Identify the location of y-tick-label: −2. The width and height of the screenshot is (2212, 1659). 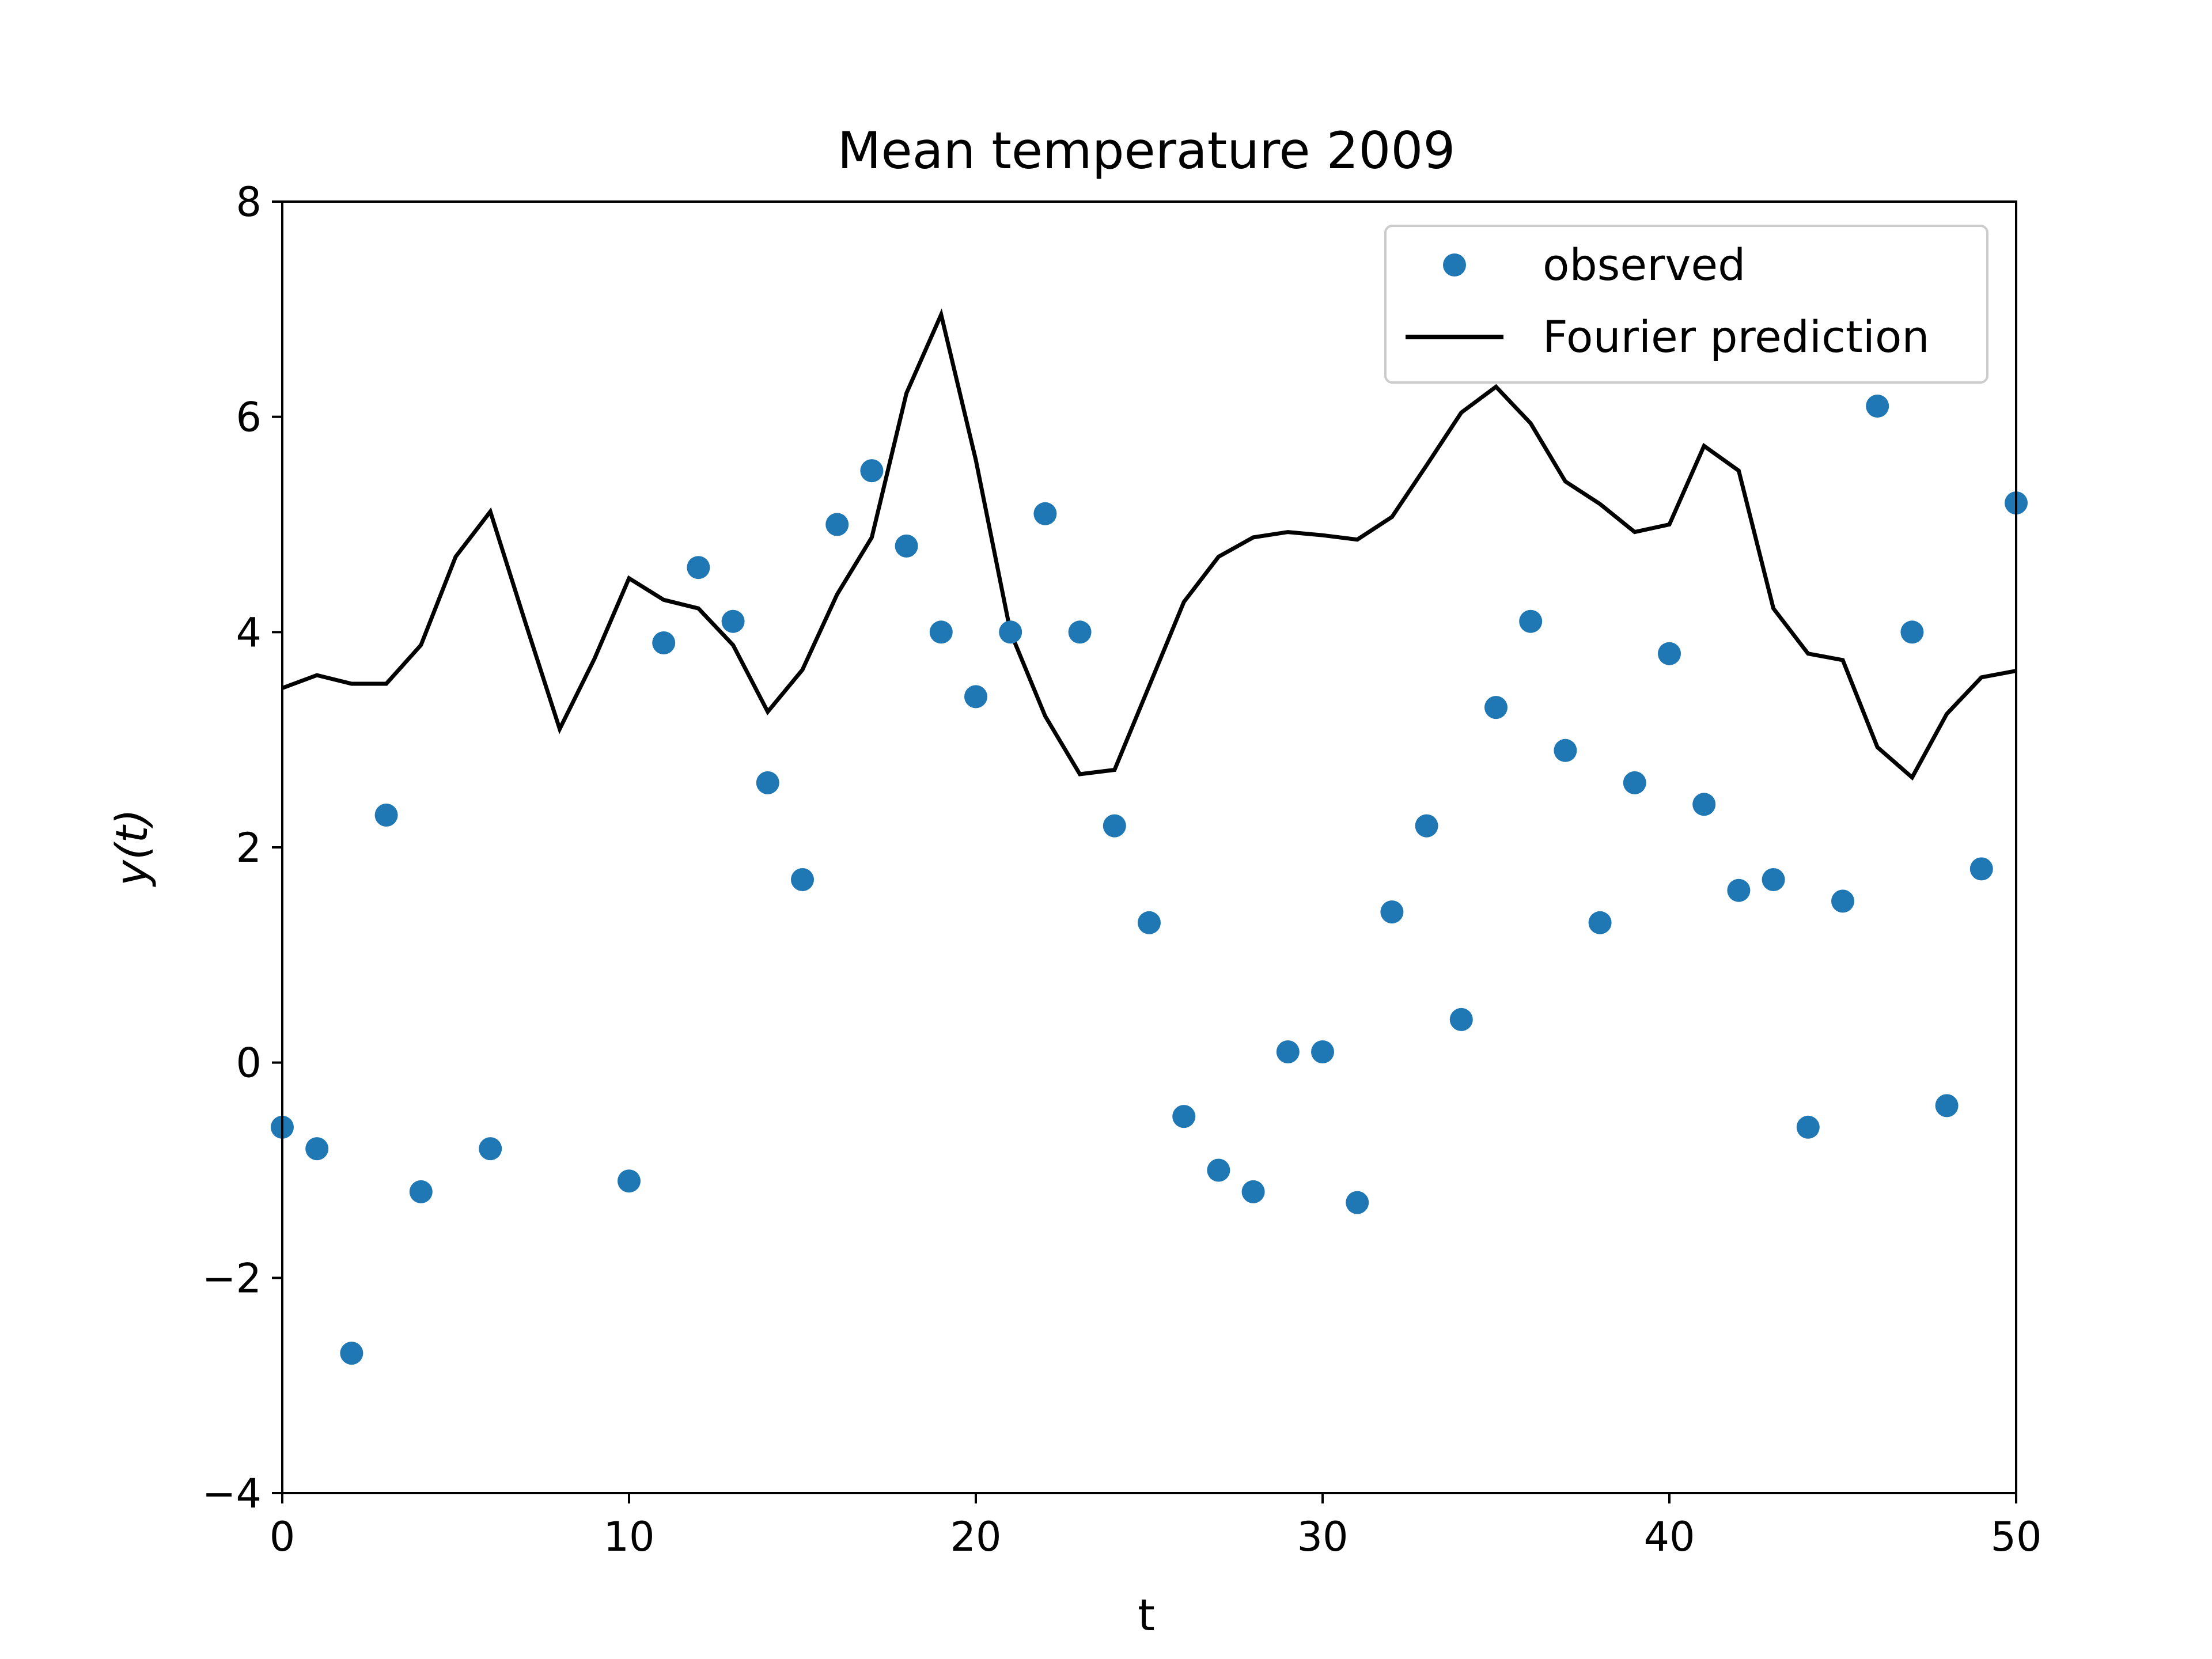
(232, 1278).